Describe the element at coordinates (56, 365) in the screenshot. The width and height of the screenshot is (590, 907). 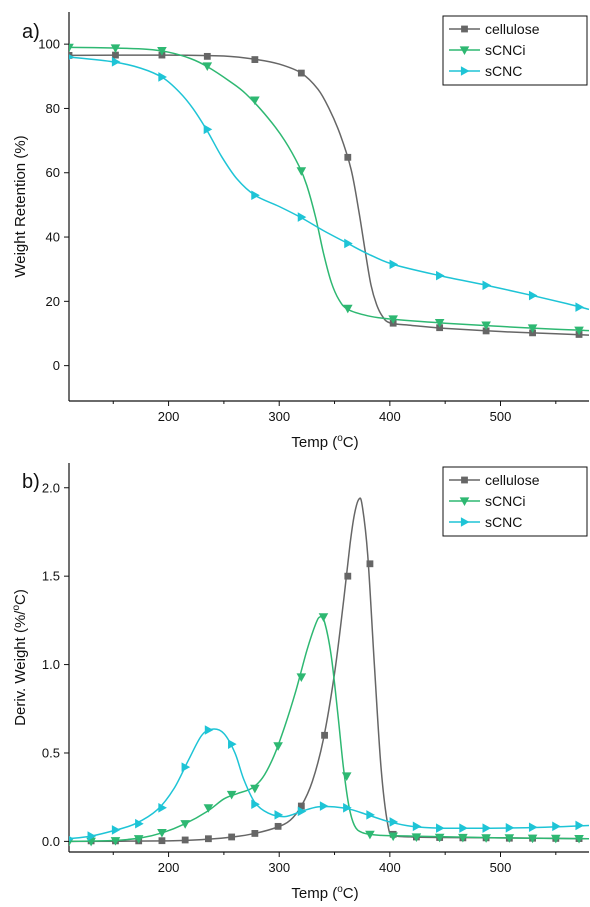
I see `y-tick-label: 0` at that location.